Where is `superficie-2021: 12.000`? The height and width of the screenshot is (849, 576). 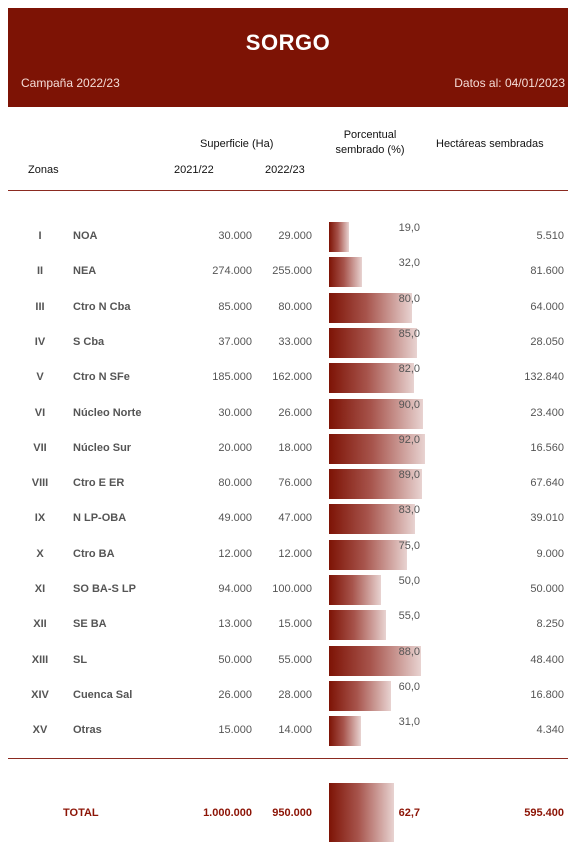 superficie-2021: 12.000 is located at coordinates (235, 553).